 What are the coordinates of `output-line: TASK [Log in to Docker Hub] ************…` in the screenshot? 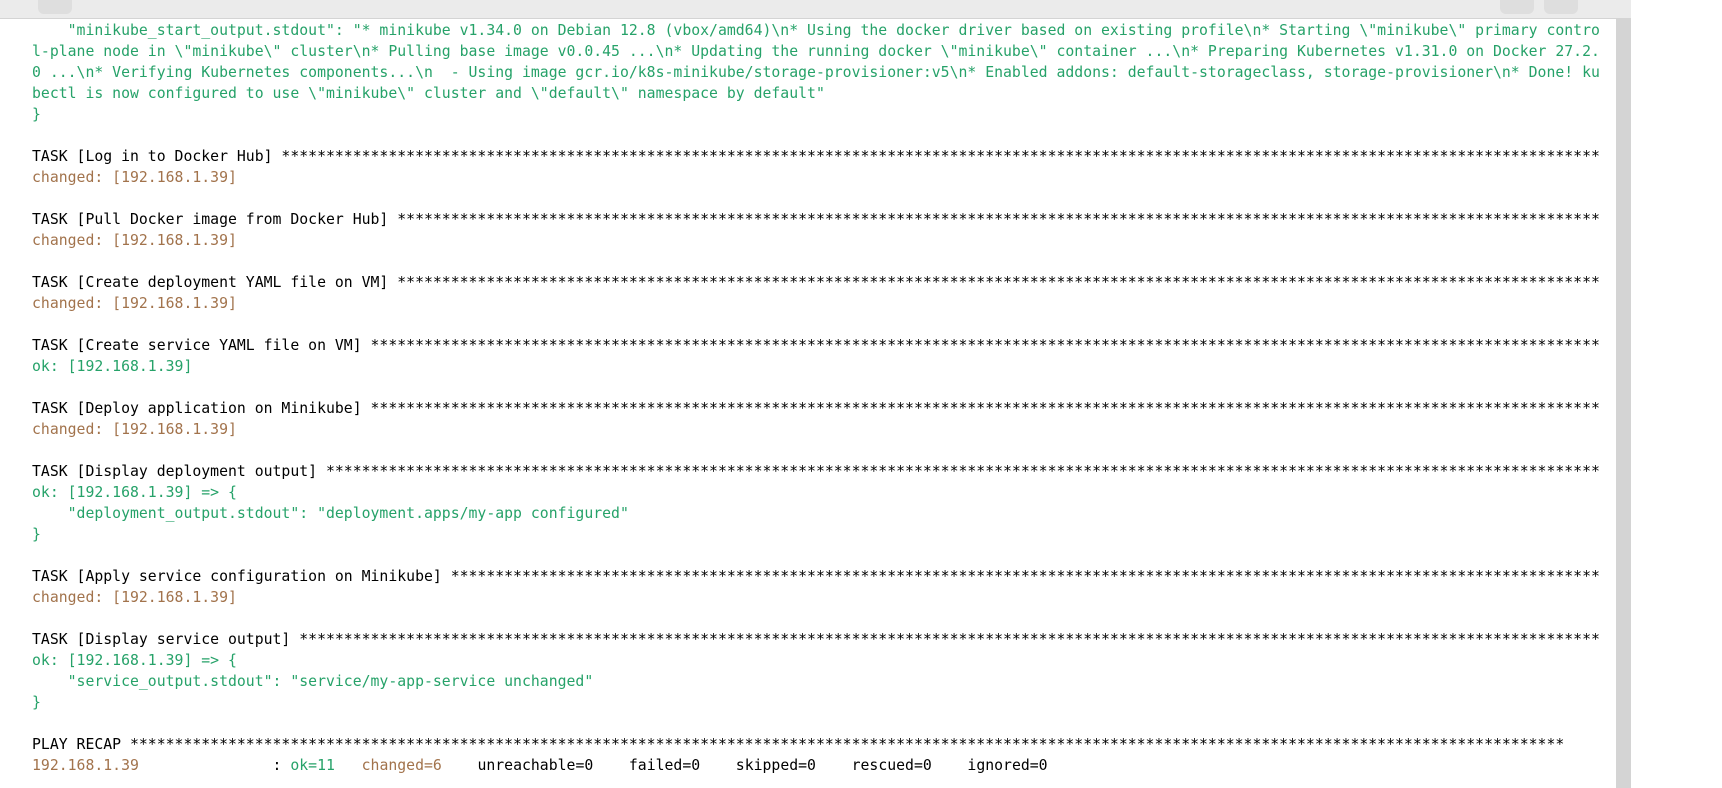 It's located at (816, 156).